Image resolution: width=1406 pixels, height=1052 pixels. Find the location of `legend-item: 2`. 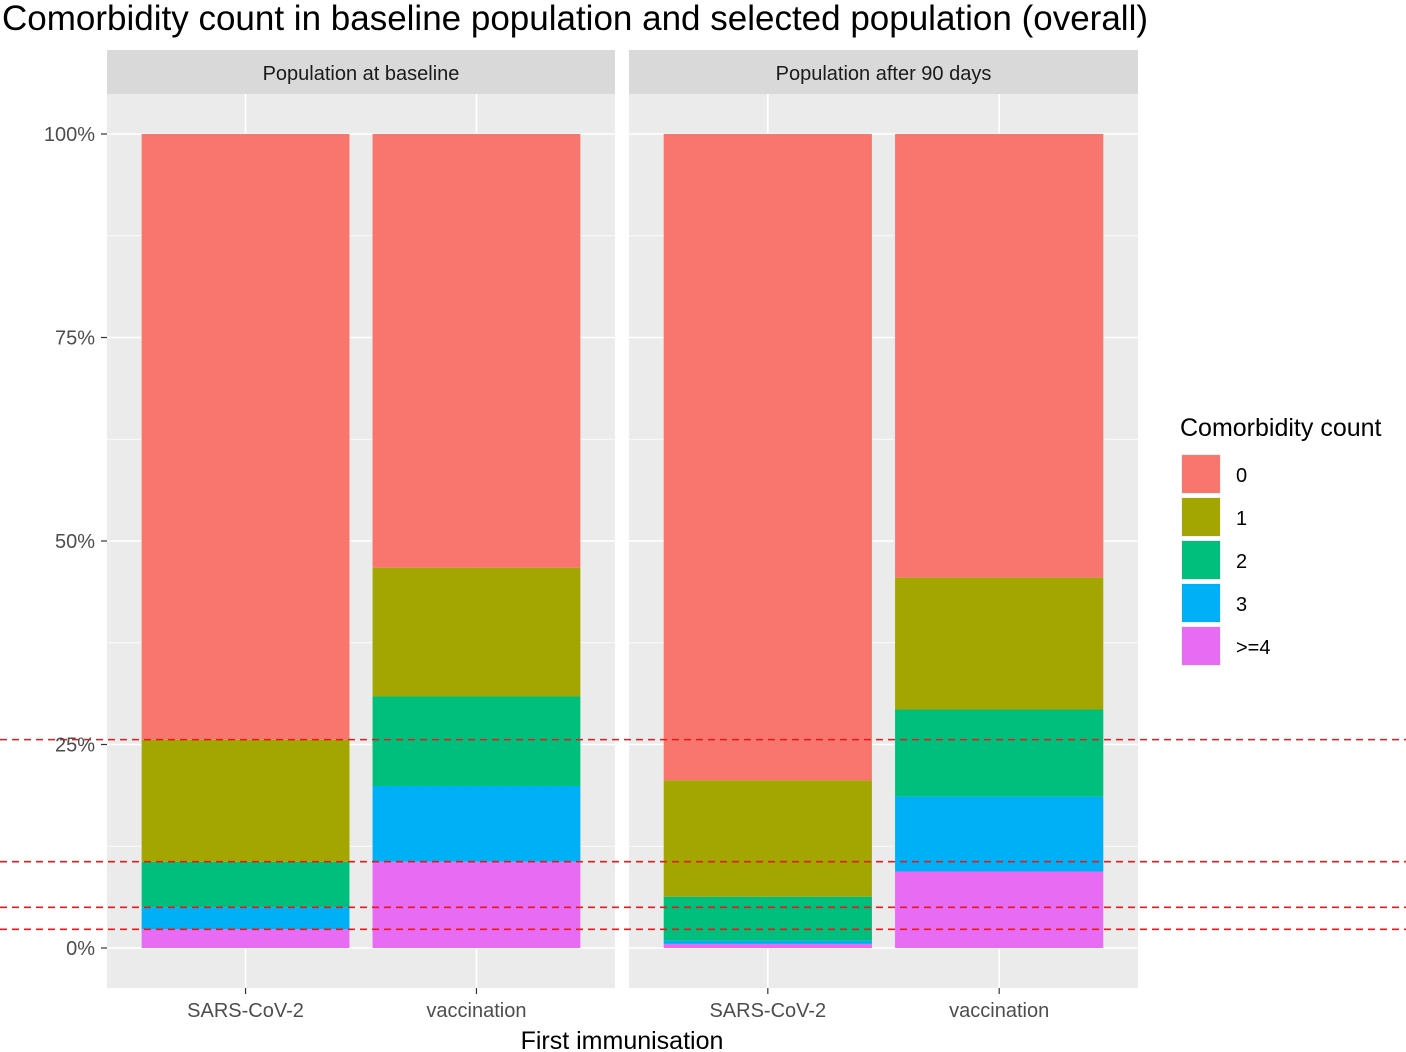

legend-item: 2 is located at coordinates (1214, 560).